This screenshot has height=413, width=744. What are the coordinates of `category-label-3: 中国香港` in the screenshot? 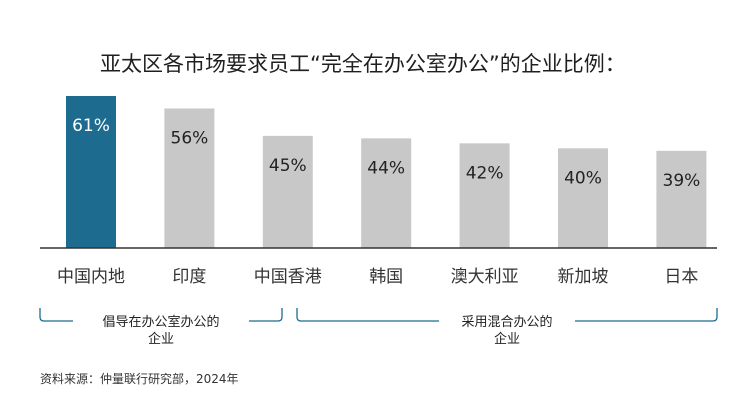 It's located at (288, 277).